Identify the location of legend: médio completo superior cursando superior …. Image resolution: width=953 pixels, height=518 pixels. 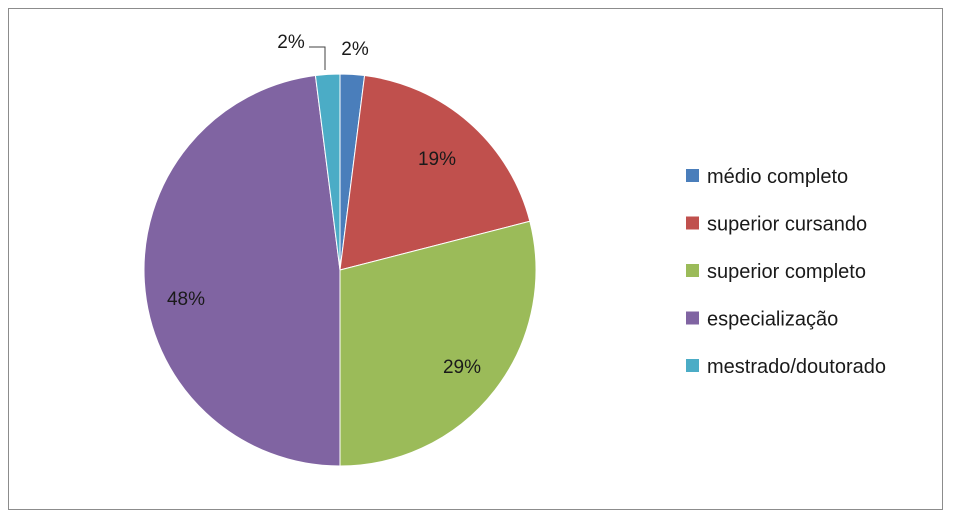
(786, 272).